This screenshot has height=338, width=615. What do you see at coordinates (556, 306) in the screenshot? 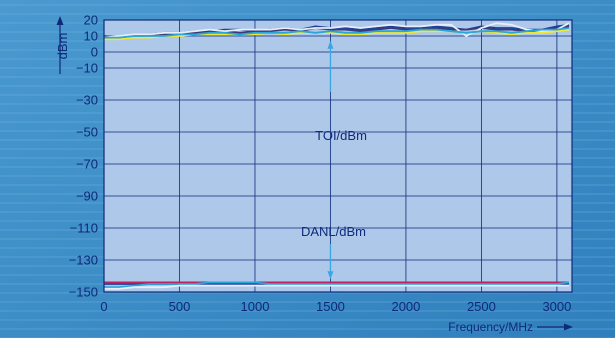
I see `x-tick-label: 3000` at bounding box center [556, 306].